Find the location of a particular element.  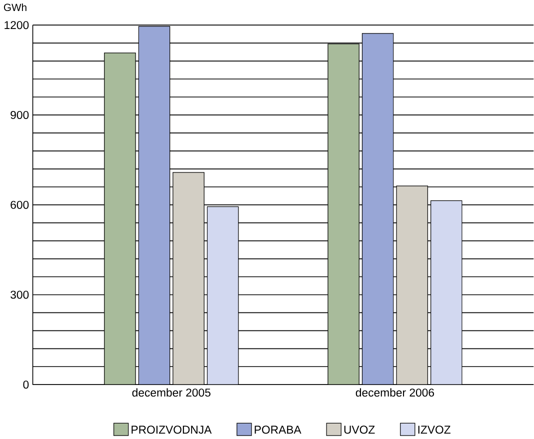

y-axis-title: GWh is located at coordinates (15, 7).